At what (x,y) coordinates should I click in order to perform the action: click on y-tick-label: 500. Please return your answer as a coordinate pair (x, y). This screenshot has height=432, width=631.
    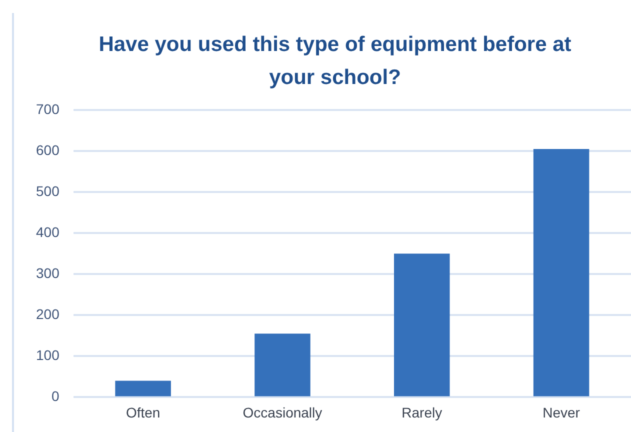
    Looking at the image, I should click on (48, 190).